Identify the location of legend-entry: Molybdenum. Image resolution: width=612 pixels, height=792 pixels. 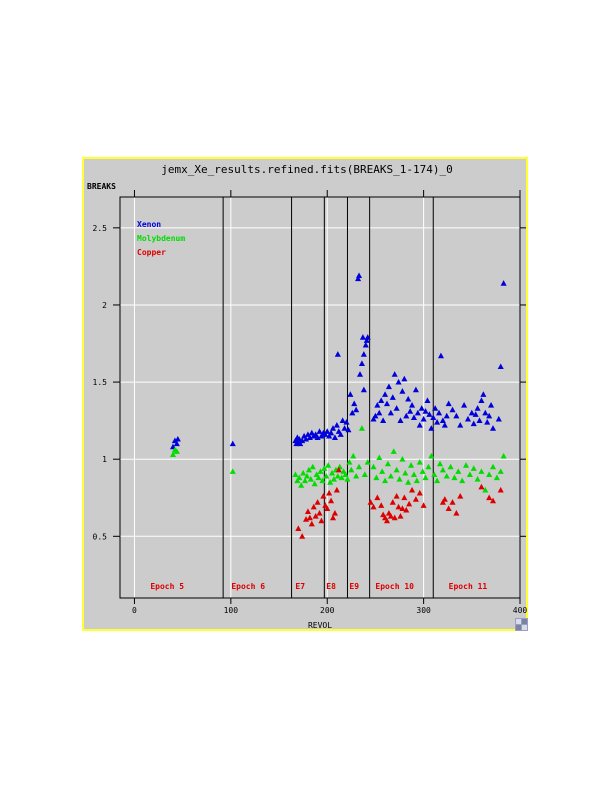
(161, 238).